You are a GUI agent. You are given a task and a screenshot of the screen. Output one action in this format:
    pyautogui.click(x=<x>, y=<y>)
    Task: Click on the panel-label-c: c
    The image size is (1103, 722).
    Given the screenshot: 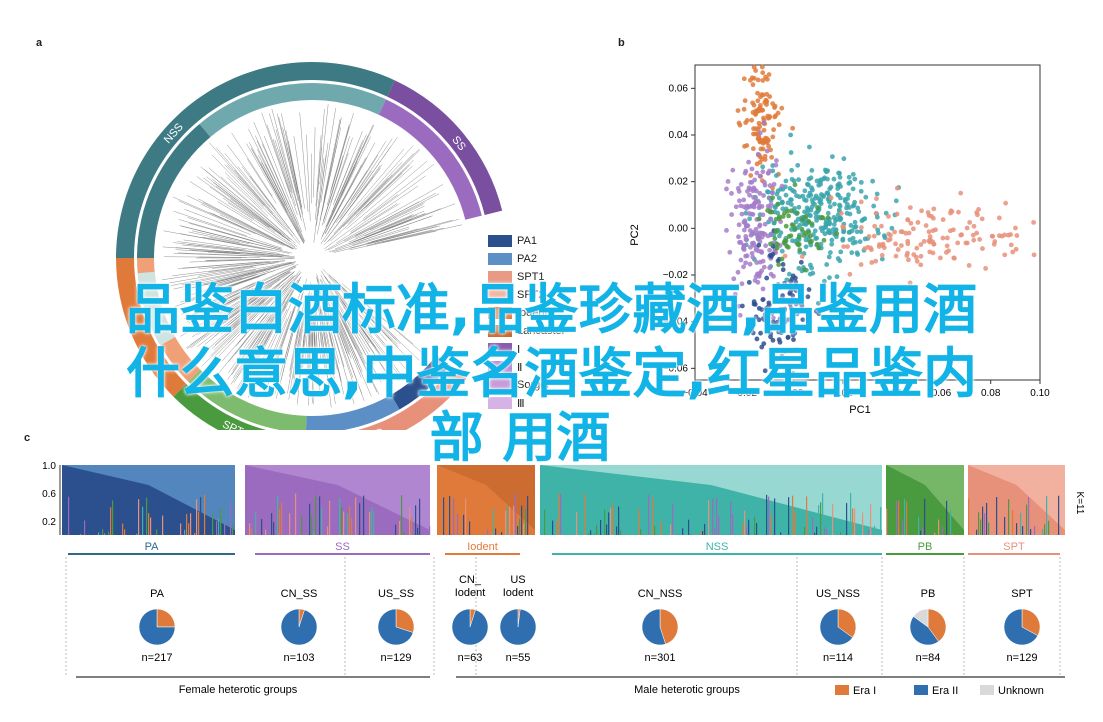 What is the action you would take?
    pyautogui.click(x=27, y=438)
    